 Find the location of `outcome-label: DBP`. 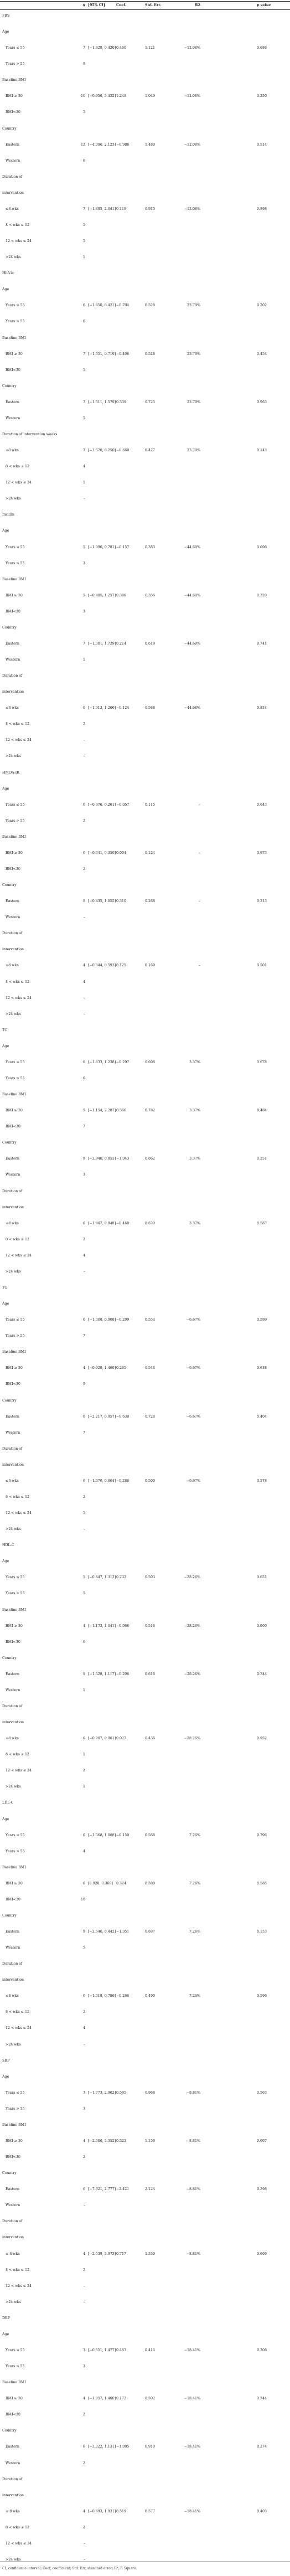

outcome-label: DBP is located at coordinates (6, 2318).